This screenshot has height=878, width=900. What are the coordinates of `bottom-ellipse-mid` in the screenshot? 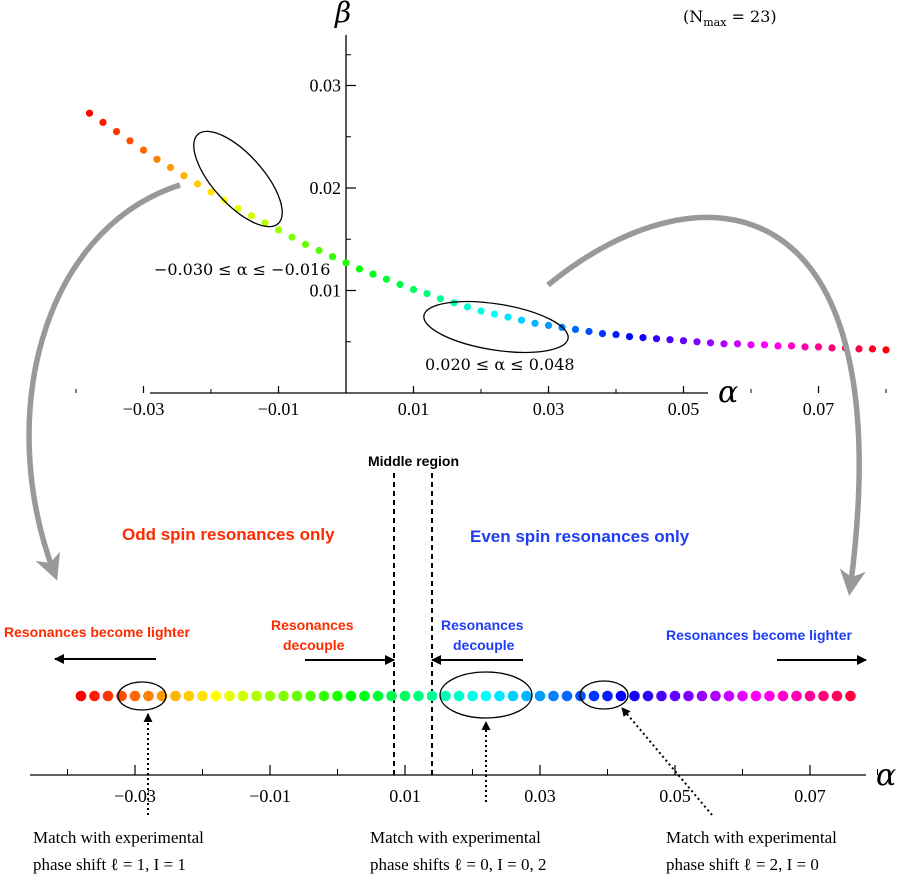 It's located at (486, 695).